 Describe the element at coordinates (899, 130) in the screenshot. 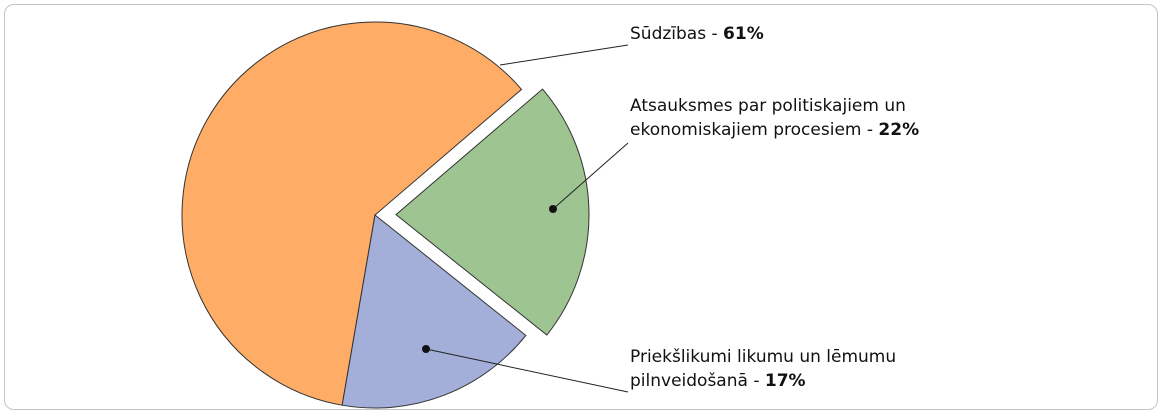

I see `value-label: 22%` at that location.